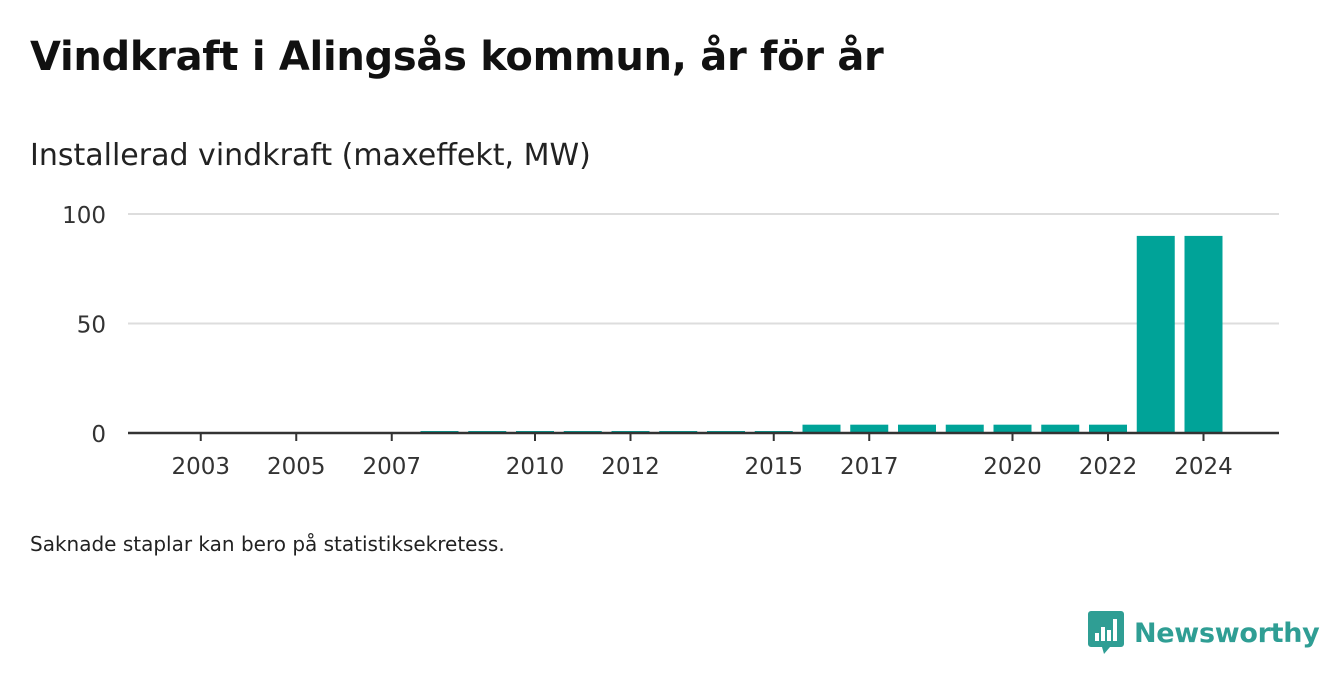  What do you see at coordinates (296, 467) in the screenshot?
I see `x-tick-label: 2005` at bounding box center [296, 467].